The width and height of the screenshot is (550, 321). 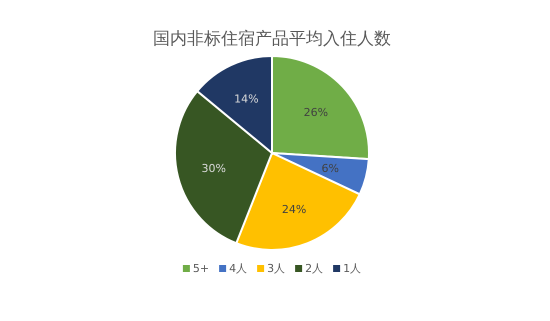 I want to click on data-label: 6%, so click(x=330, y=168).